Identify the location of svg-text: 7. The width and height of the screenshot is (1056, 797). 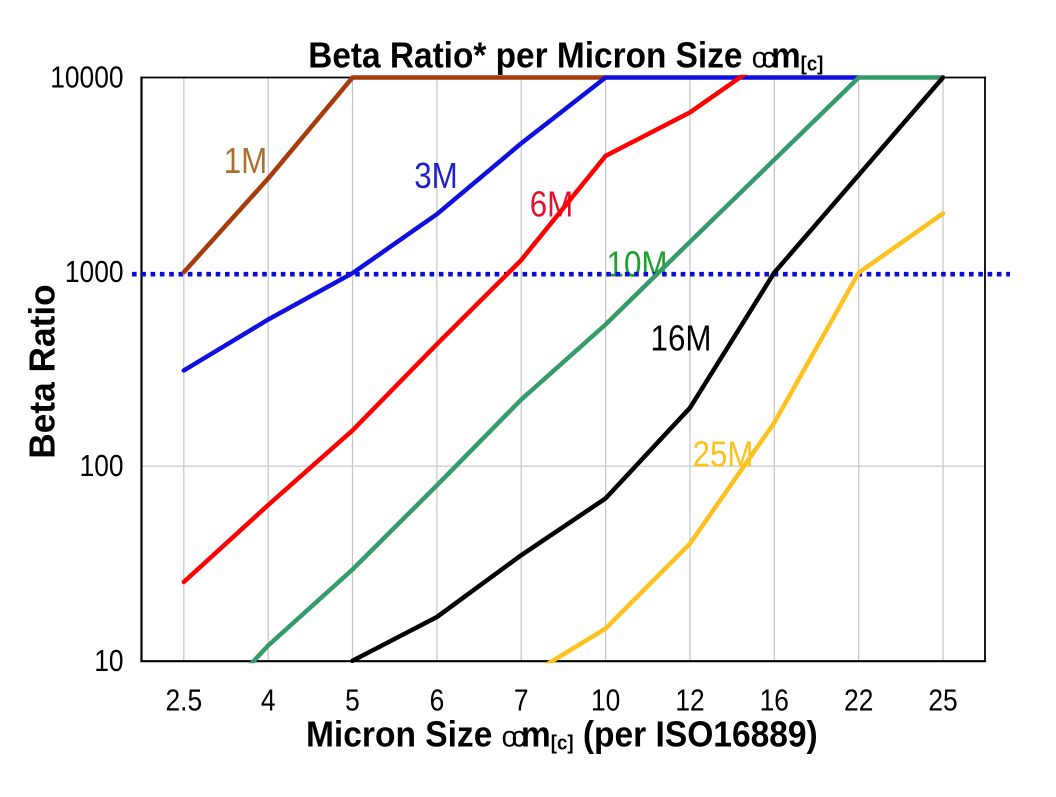
(521, 701).